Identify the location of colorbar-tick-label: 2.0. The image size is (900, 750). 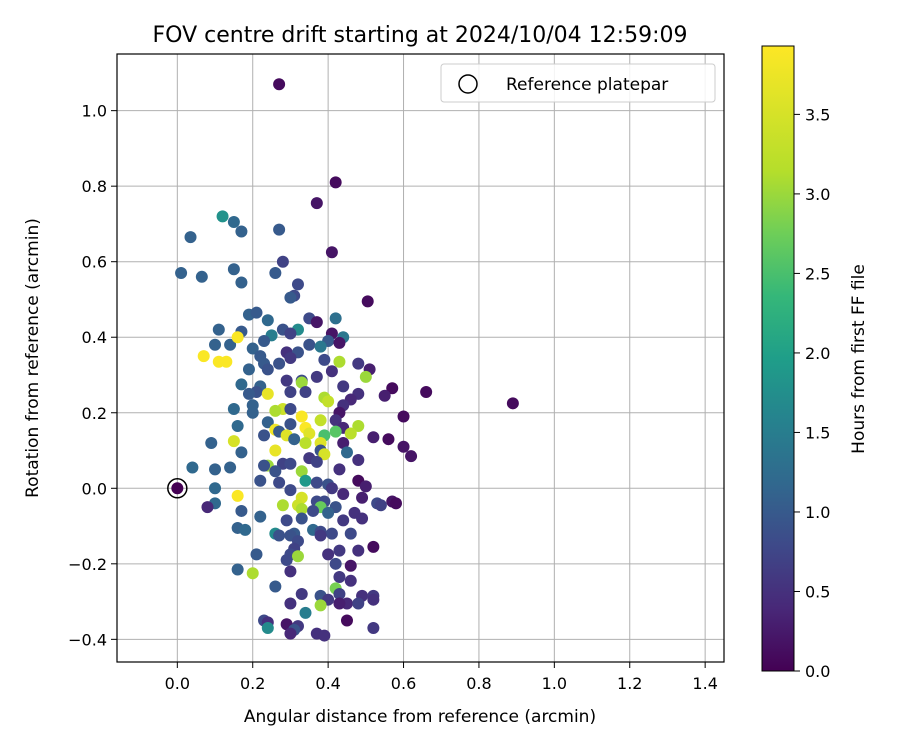
(817, 353).